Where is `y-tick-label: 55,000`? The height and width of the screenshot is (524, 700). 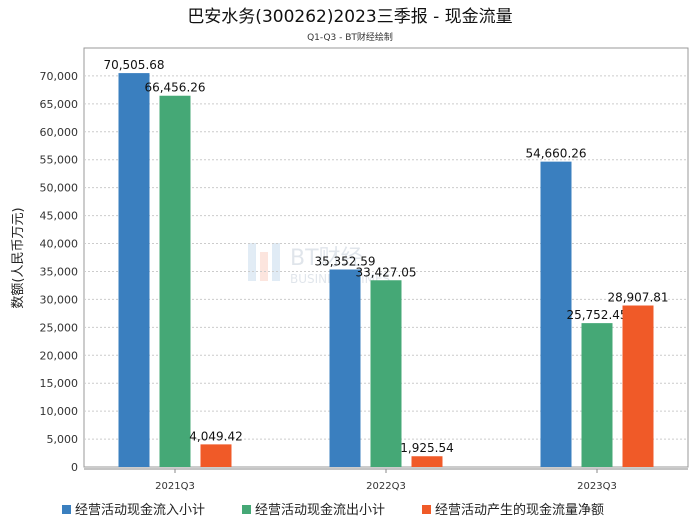 y-tick-label: 55,000 is located at coordinates (59, 160).